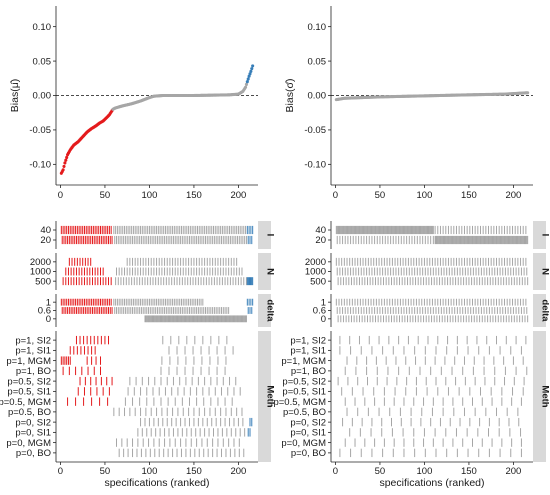 This screenshot has height=495, width=550. Describe the element at coordinates (15, 95) in the screenshot. I see `y-axis-title: Bias(μ̂)` at that location.